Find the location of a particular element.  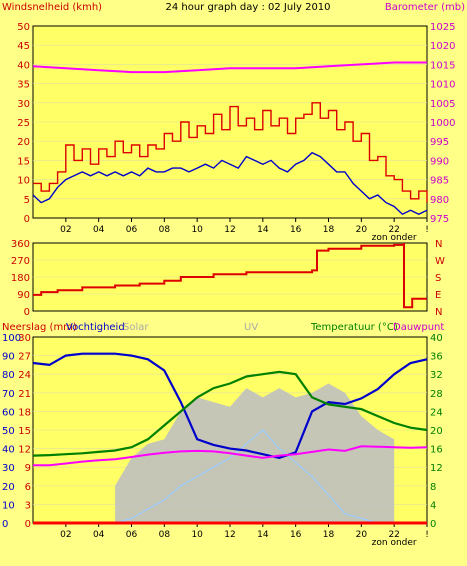

temperature-x-tick-label: ! is located at coordinates (427, 535).